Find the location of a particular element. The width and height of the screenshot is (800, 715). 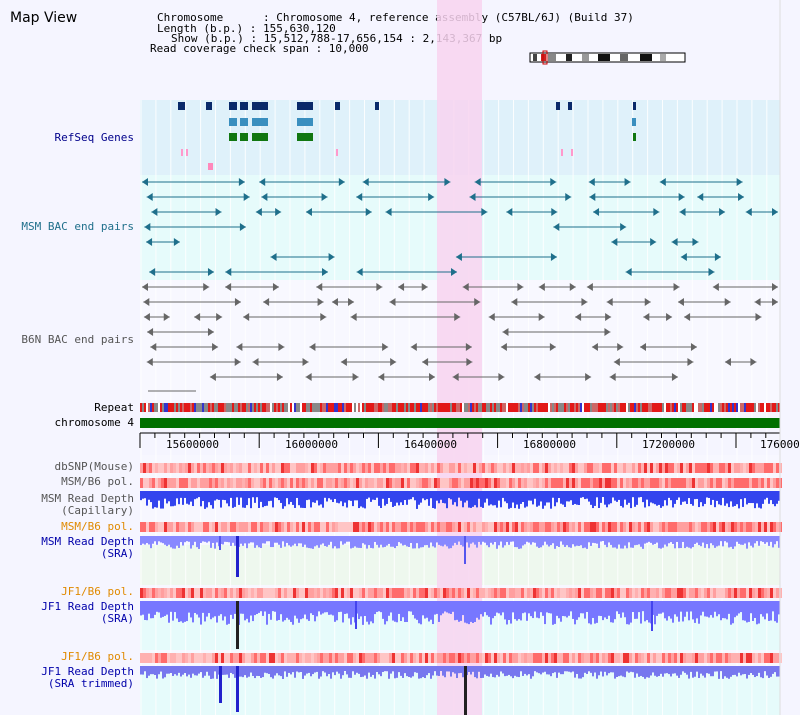

track-label-msm-bac: MSM BAC end pairs is located at coordinates (77, 226).